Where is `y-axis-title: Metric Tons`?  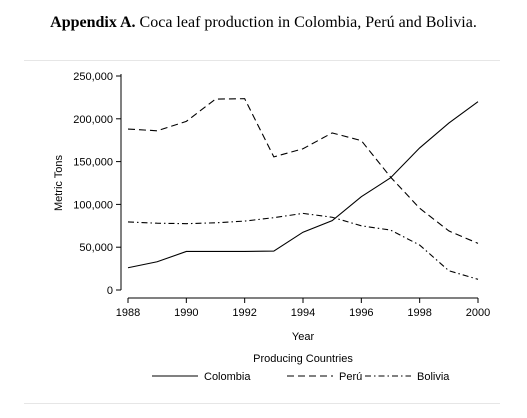
y-axis-title: Metric Tons is located at coordinates (59, 182).